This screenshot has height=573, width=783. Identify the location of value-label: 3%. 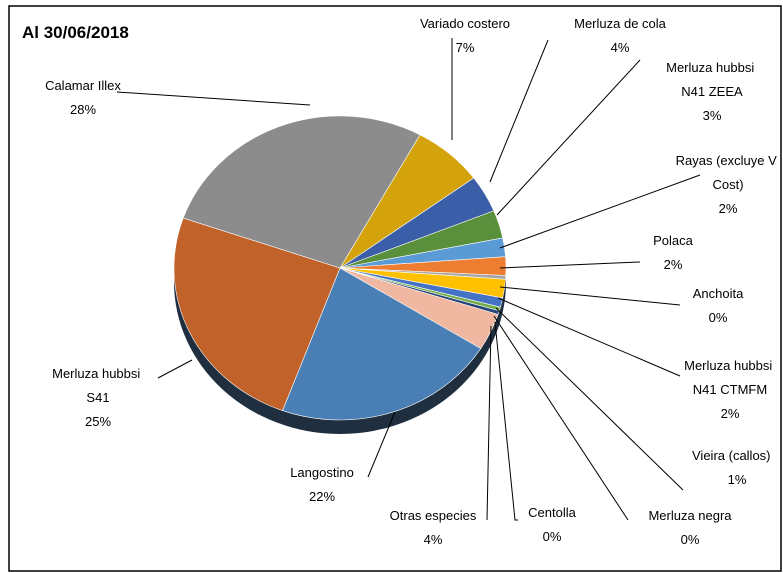
(712, 115).